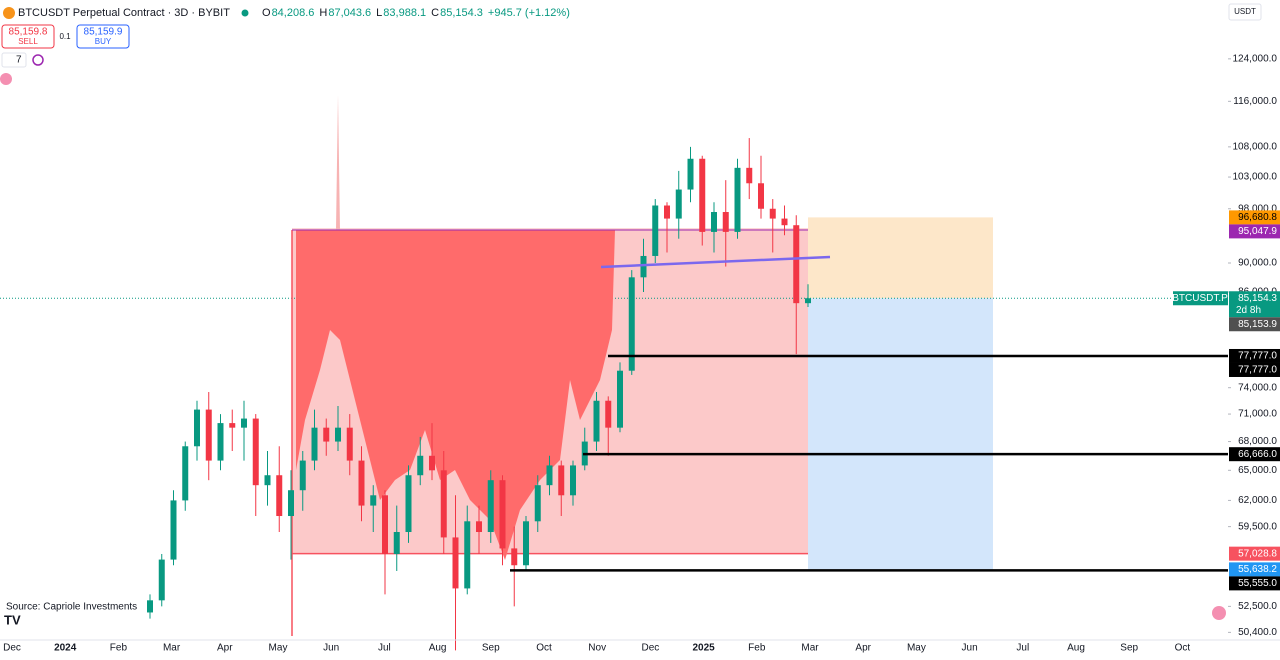 This screenshot has height=660, width=1280. Describe the element at coordinates (14, 60) in the screenshot. I see `indicators-toggle` at that location.